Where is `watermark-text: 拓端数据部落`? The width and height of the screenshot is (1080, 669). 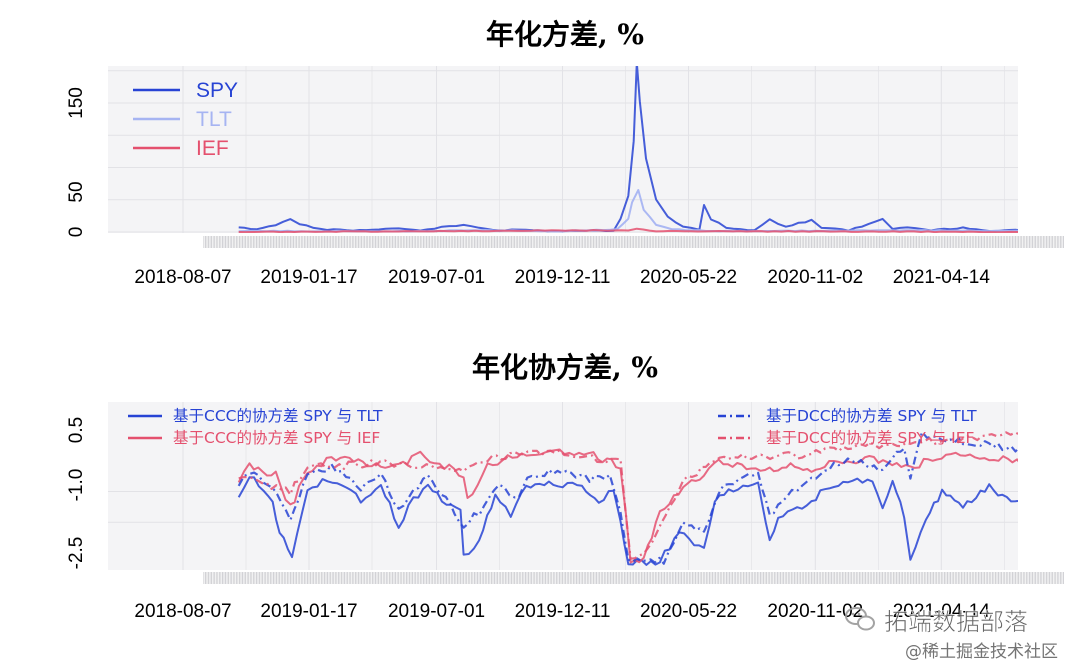 watermark-text: 拓端数据部落 is located at coordinates (956, 622).